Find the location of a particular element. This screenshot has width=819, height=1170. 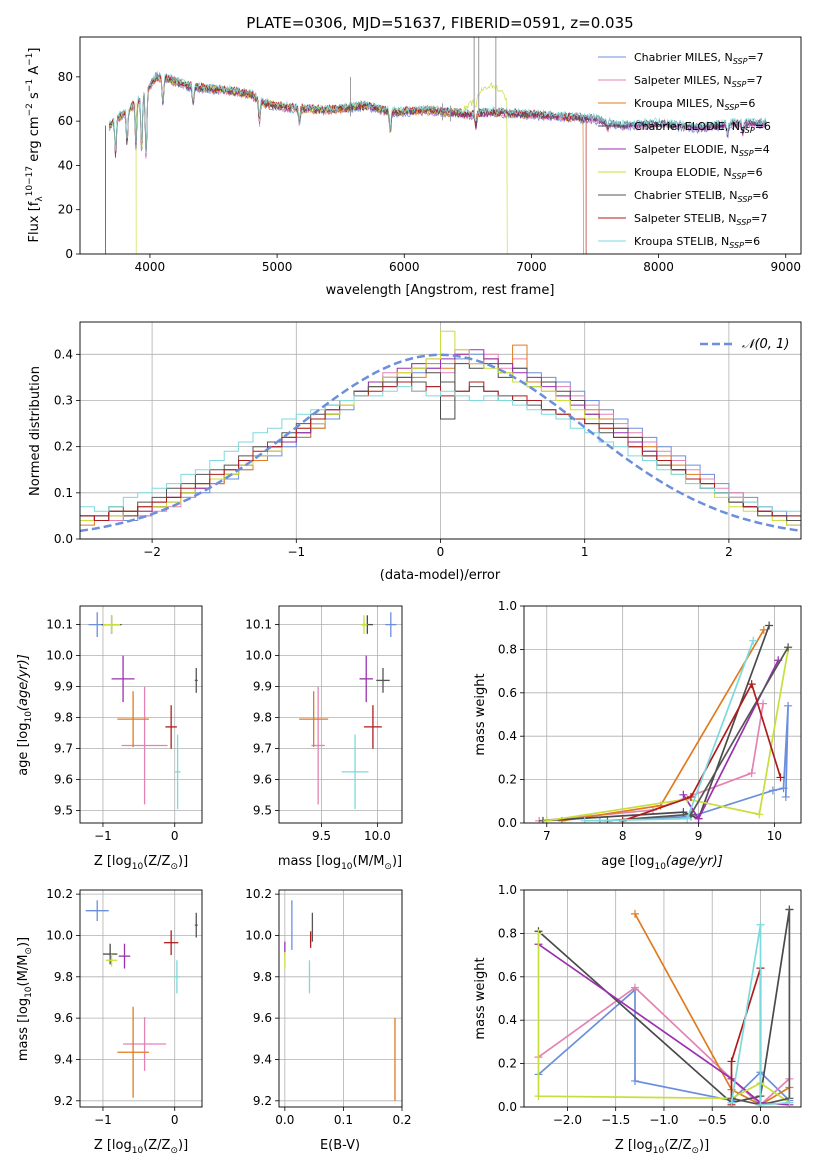

weight-line-salpeter-stelib is located at coordinates (746, 1036).